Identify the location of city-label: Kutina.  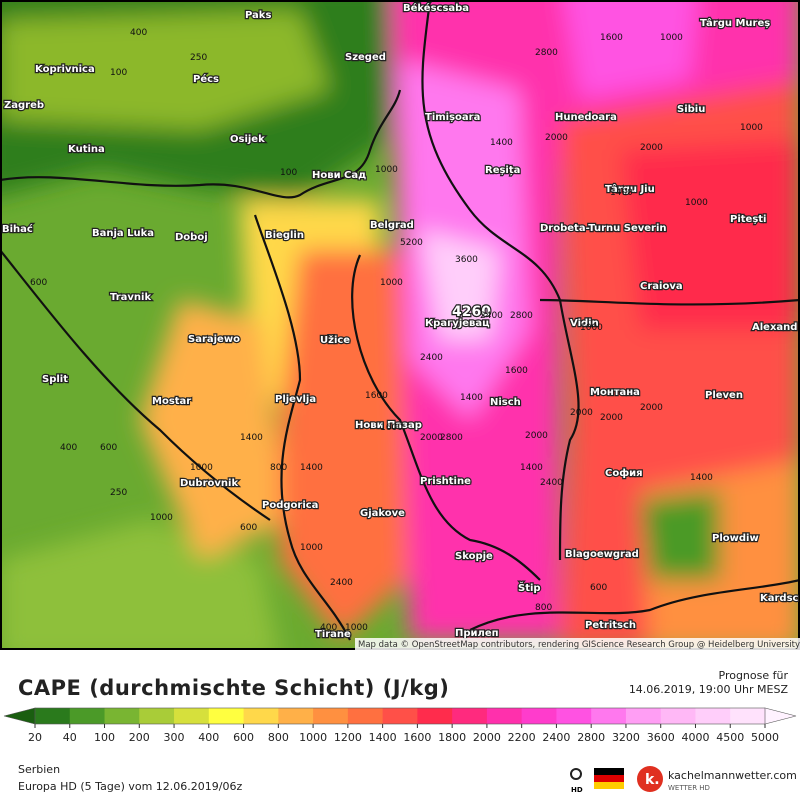
(86, 149).